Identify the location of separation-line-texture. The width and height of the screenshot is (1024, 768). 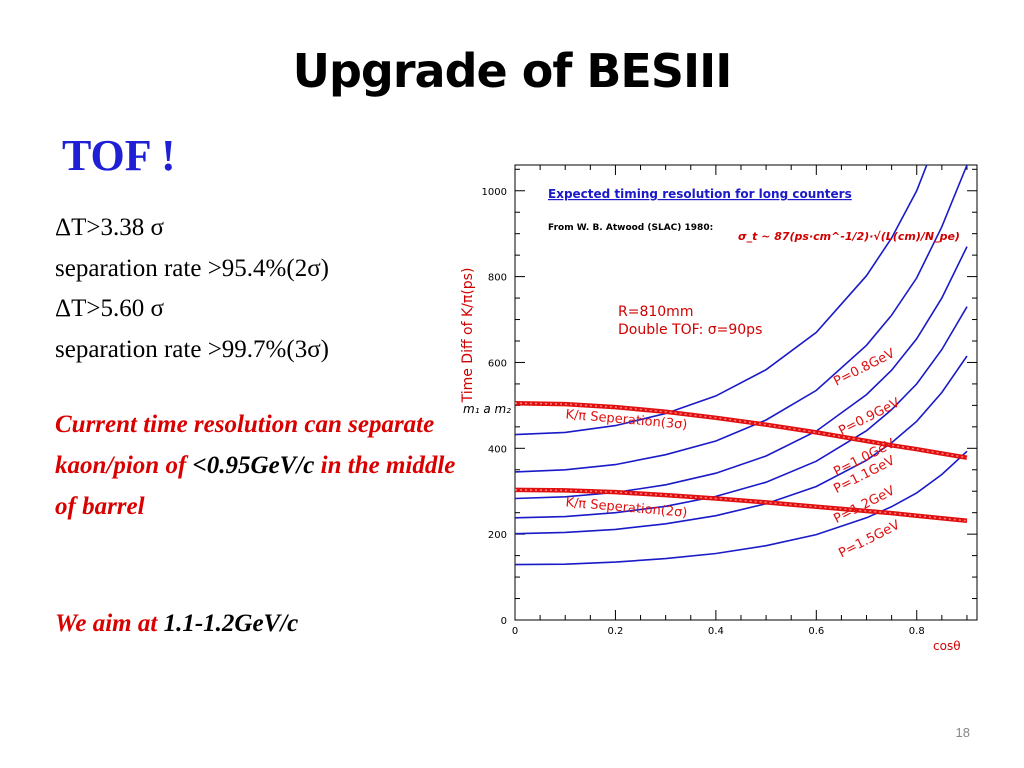
(741, 505).